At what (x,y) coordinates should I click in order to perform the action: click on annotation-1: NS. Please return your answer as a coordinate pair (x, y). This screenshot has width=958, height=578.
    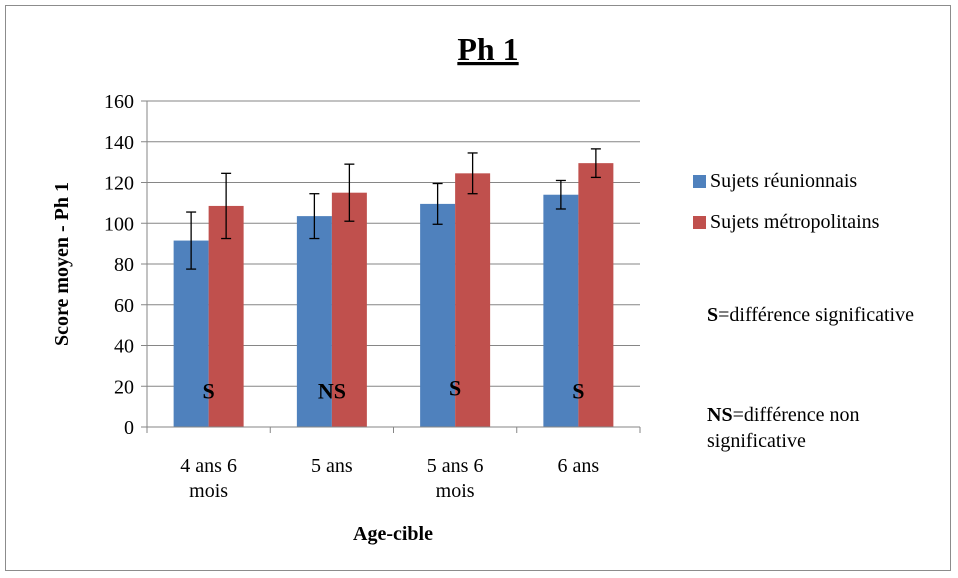
    Looking at the image, I should click on (332, 390).